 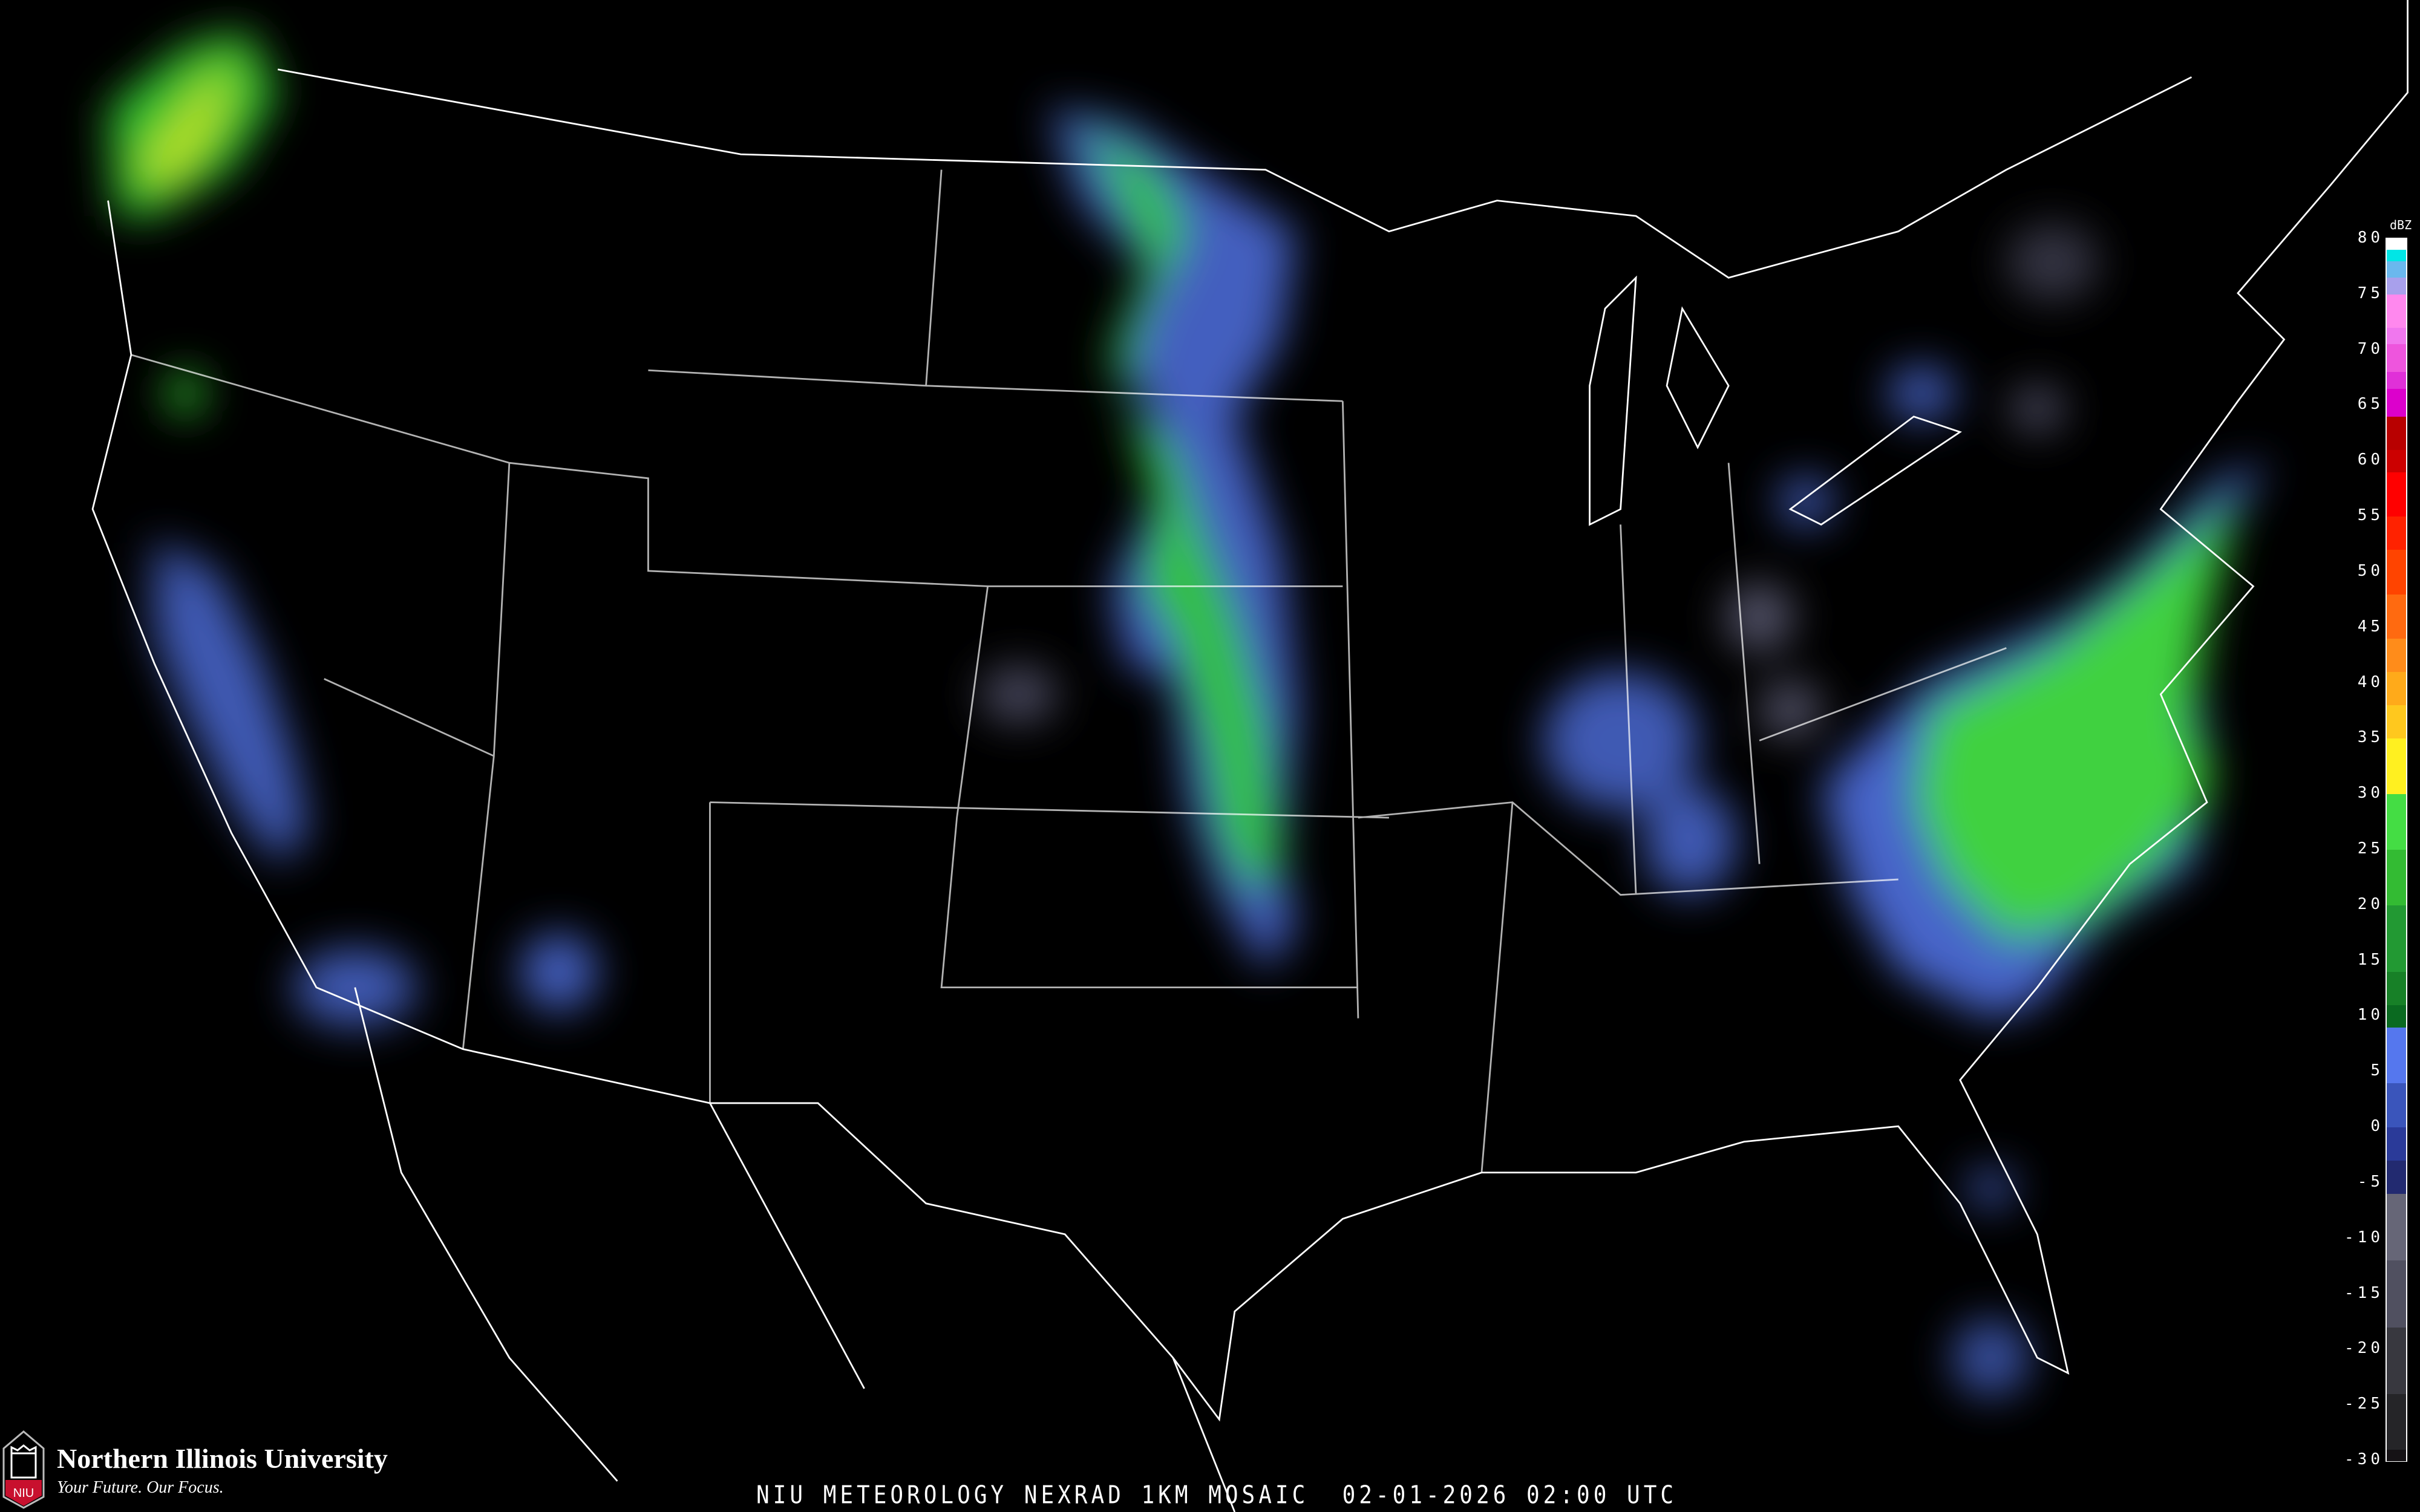 What do you see at coordinates (1775, 400) in the screenshot?
I see `great-lakes` at bounding box center [1775, 400].